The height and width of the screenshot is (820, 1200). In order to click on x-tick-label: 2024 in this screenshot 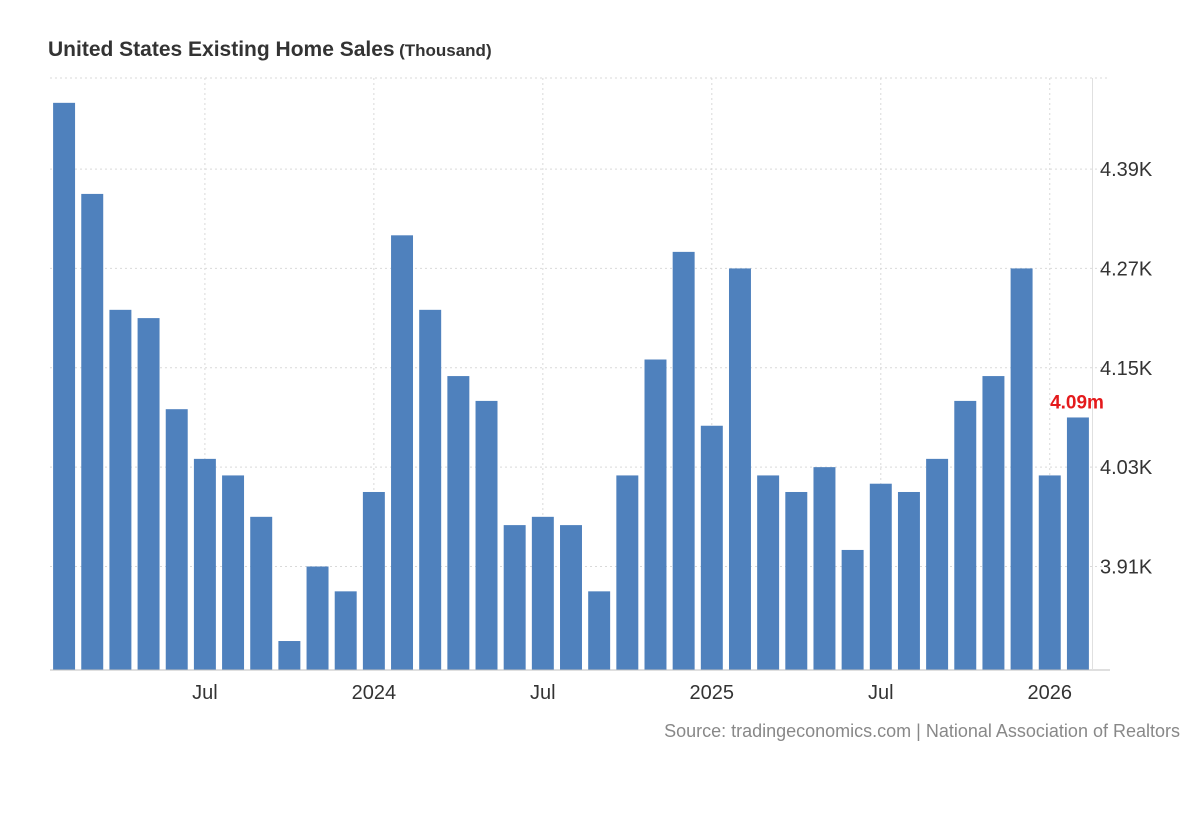, I will do `click(374, 693)`.